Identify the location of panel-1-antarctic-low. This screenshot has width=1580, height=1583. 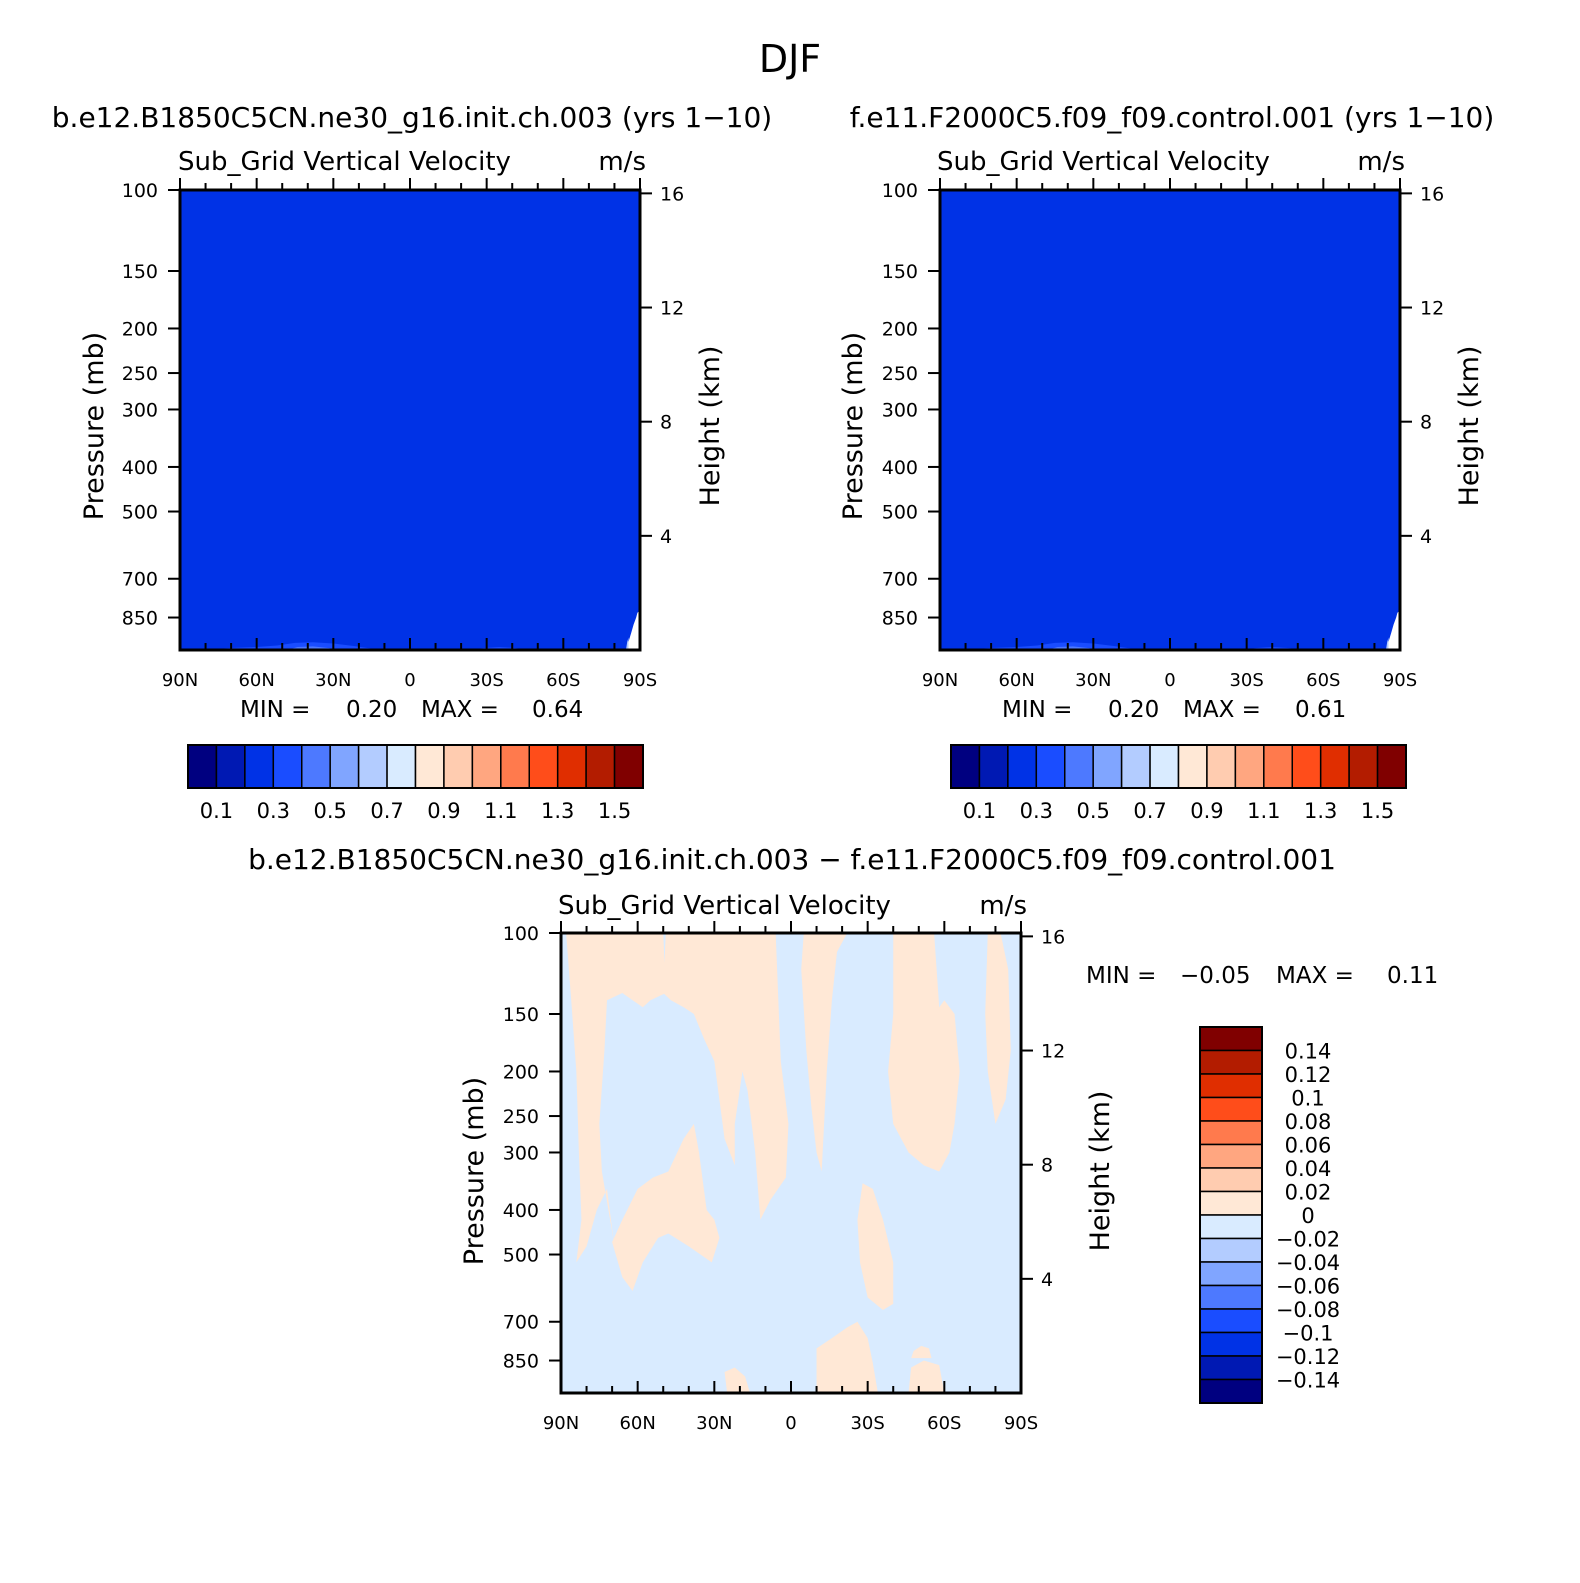
(633, 630).